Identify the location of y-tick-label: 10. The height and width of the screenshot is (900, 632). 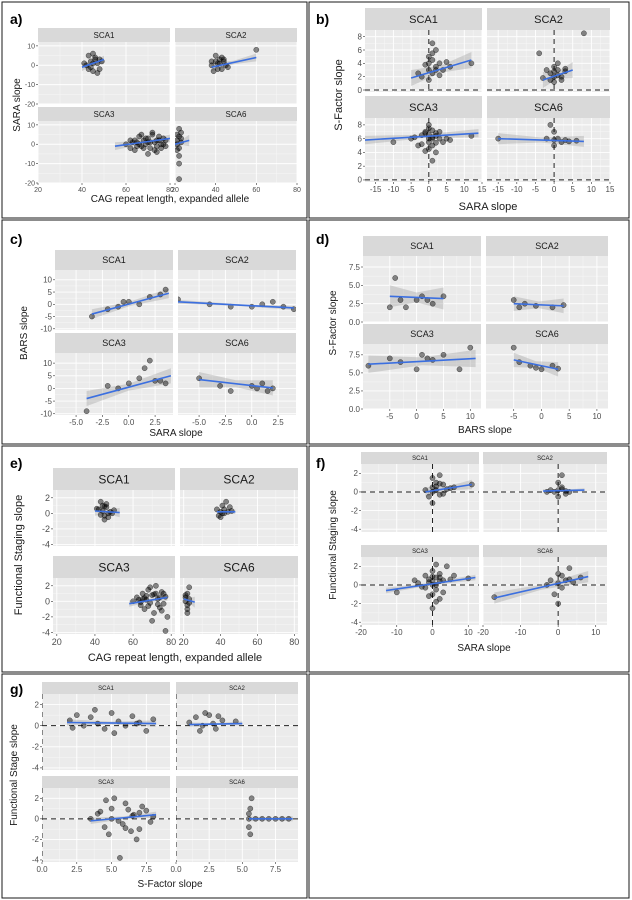
(47, 363).